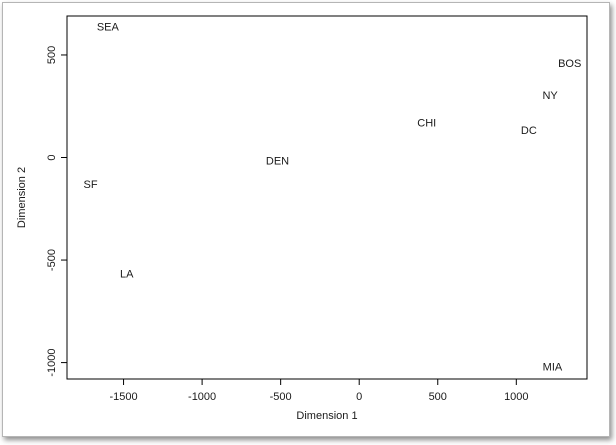 The width and height of the screenshot is (616, 445). What do you see at coordinates (123, 397) in the screenshot?
I see `x-tick-label: -1500` at bounding box center [123, 397].